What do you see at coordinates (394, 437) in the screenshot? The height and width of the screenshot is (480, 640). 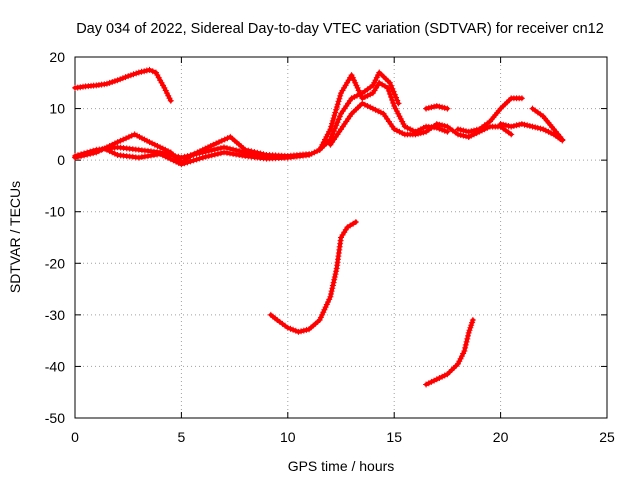 I see `x-tick-label: 15` at bounding box center [394, 437].